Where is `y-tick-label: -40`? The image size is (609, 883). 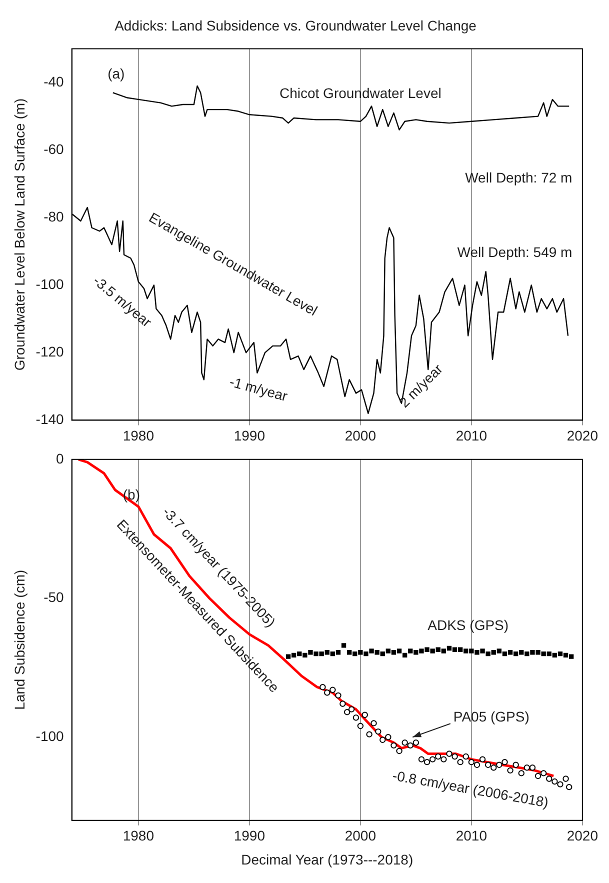
y-tick-label: -40 is located at coordinates (54, 81).